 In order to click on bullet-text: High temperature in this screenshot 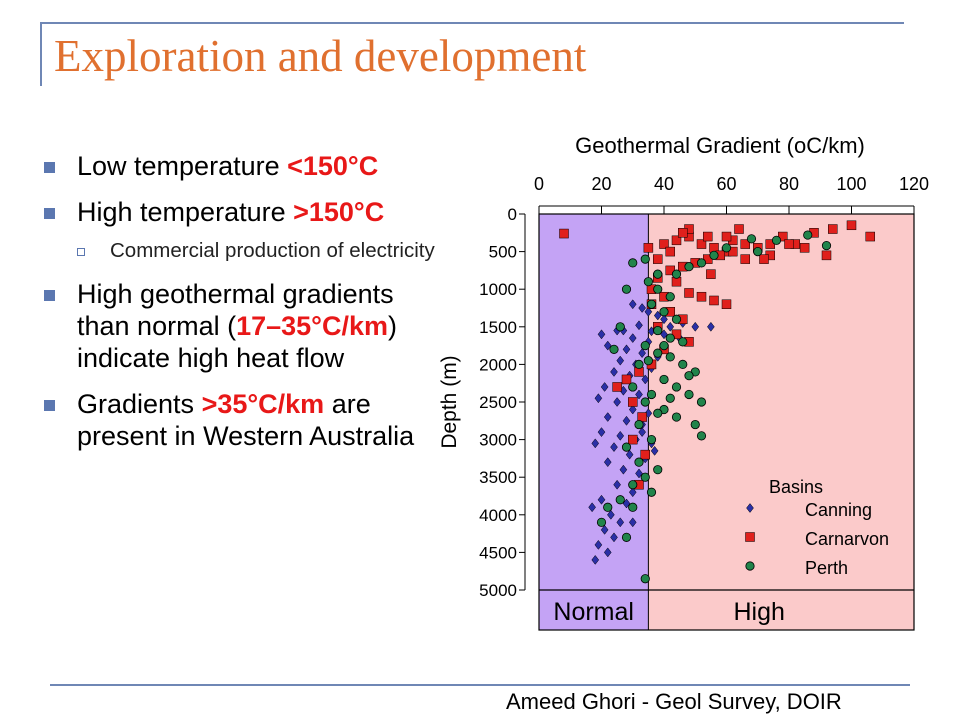, I will do `click(185, 212)`.